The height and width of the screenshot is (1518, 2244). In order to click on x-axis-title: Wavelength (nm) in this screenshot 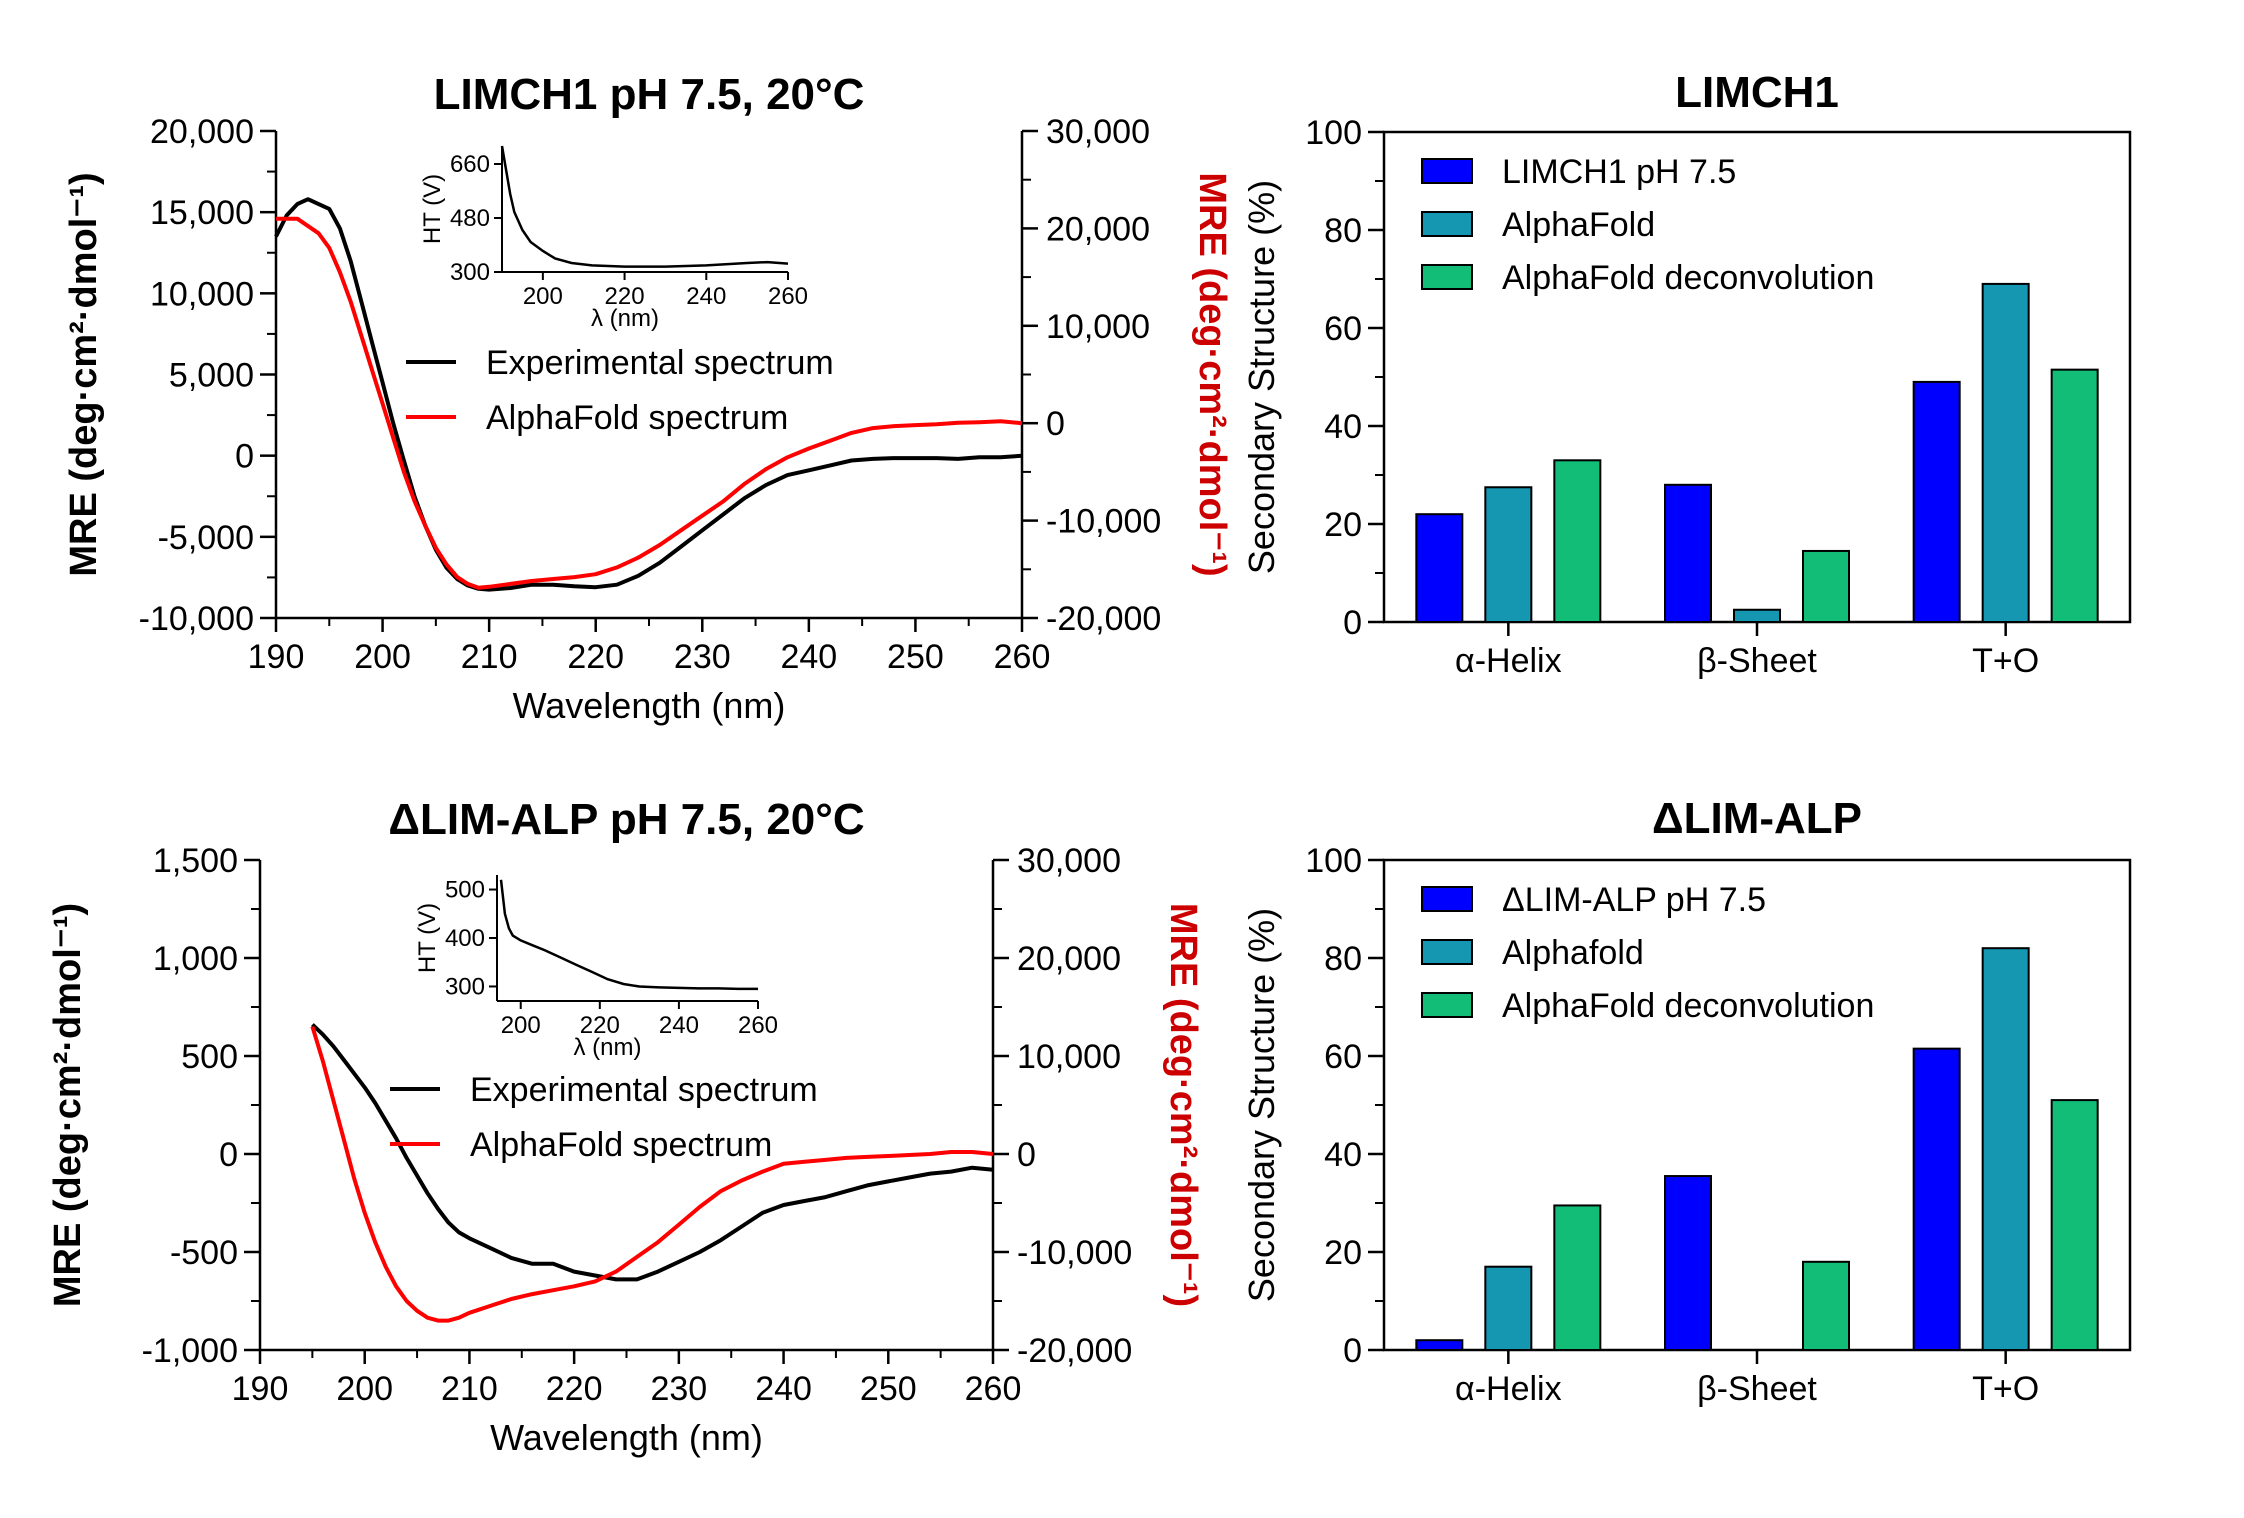, I will do `click(649, 705)`.